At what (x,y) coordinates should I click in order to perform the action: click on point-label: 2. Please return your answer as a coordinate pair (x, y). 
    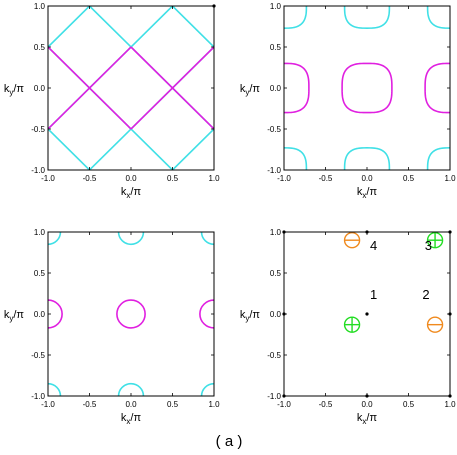
    Looking at the image, I should click on (425, 294).